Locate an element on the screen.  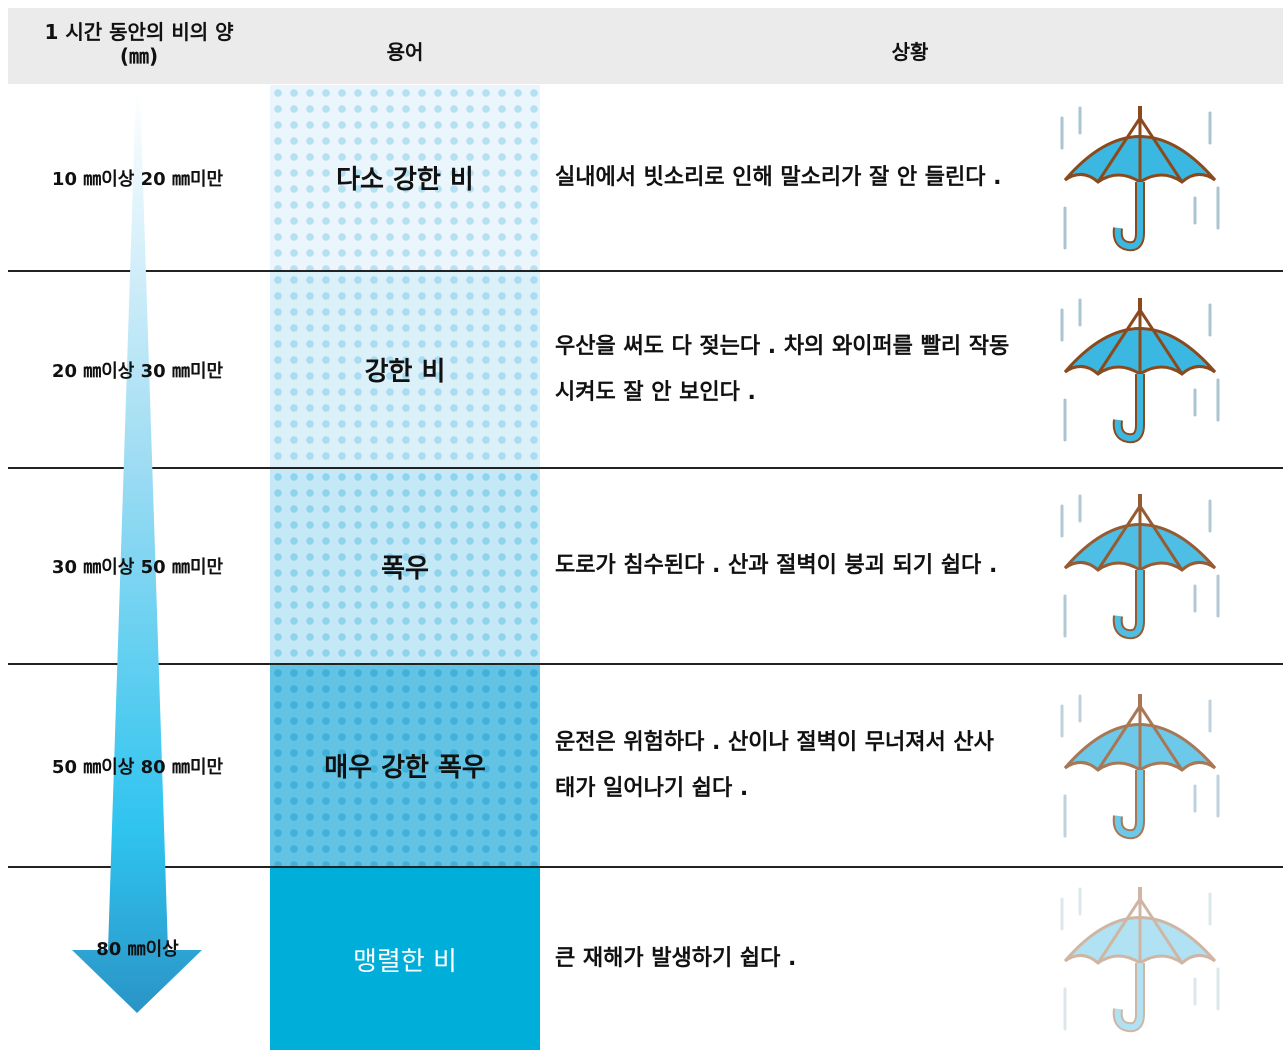
header-band is located at coordinates (645, 46).